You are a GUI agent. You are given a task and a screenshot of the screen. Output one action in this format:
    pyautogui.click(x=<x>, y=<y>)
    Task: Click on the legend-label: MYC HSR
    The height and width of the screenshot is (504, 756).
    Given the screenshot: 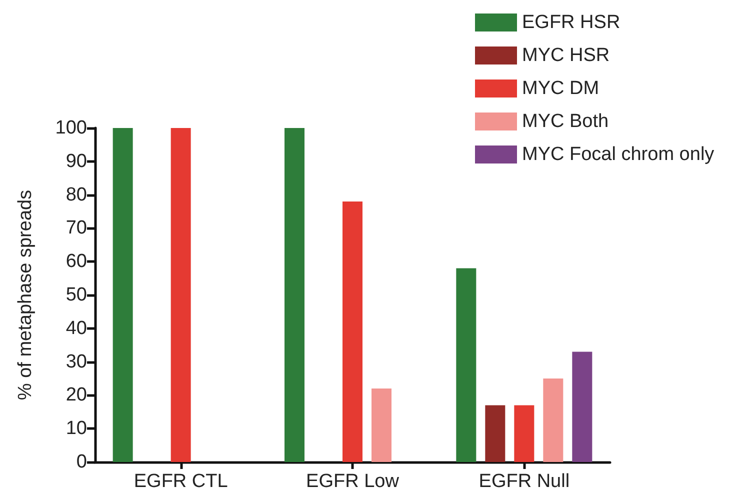 What is the action you would take?
    pyautogui.click(x=566, y=55)
    